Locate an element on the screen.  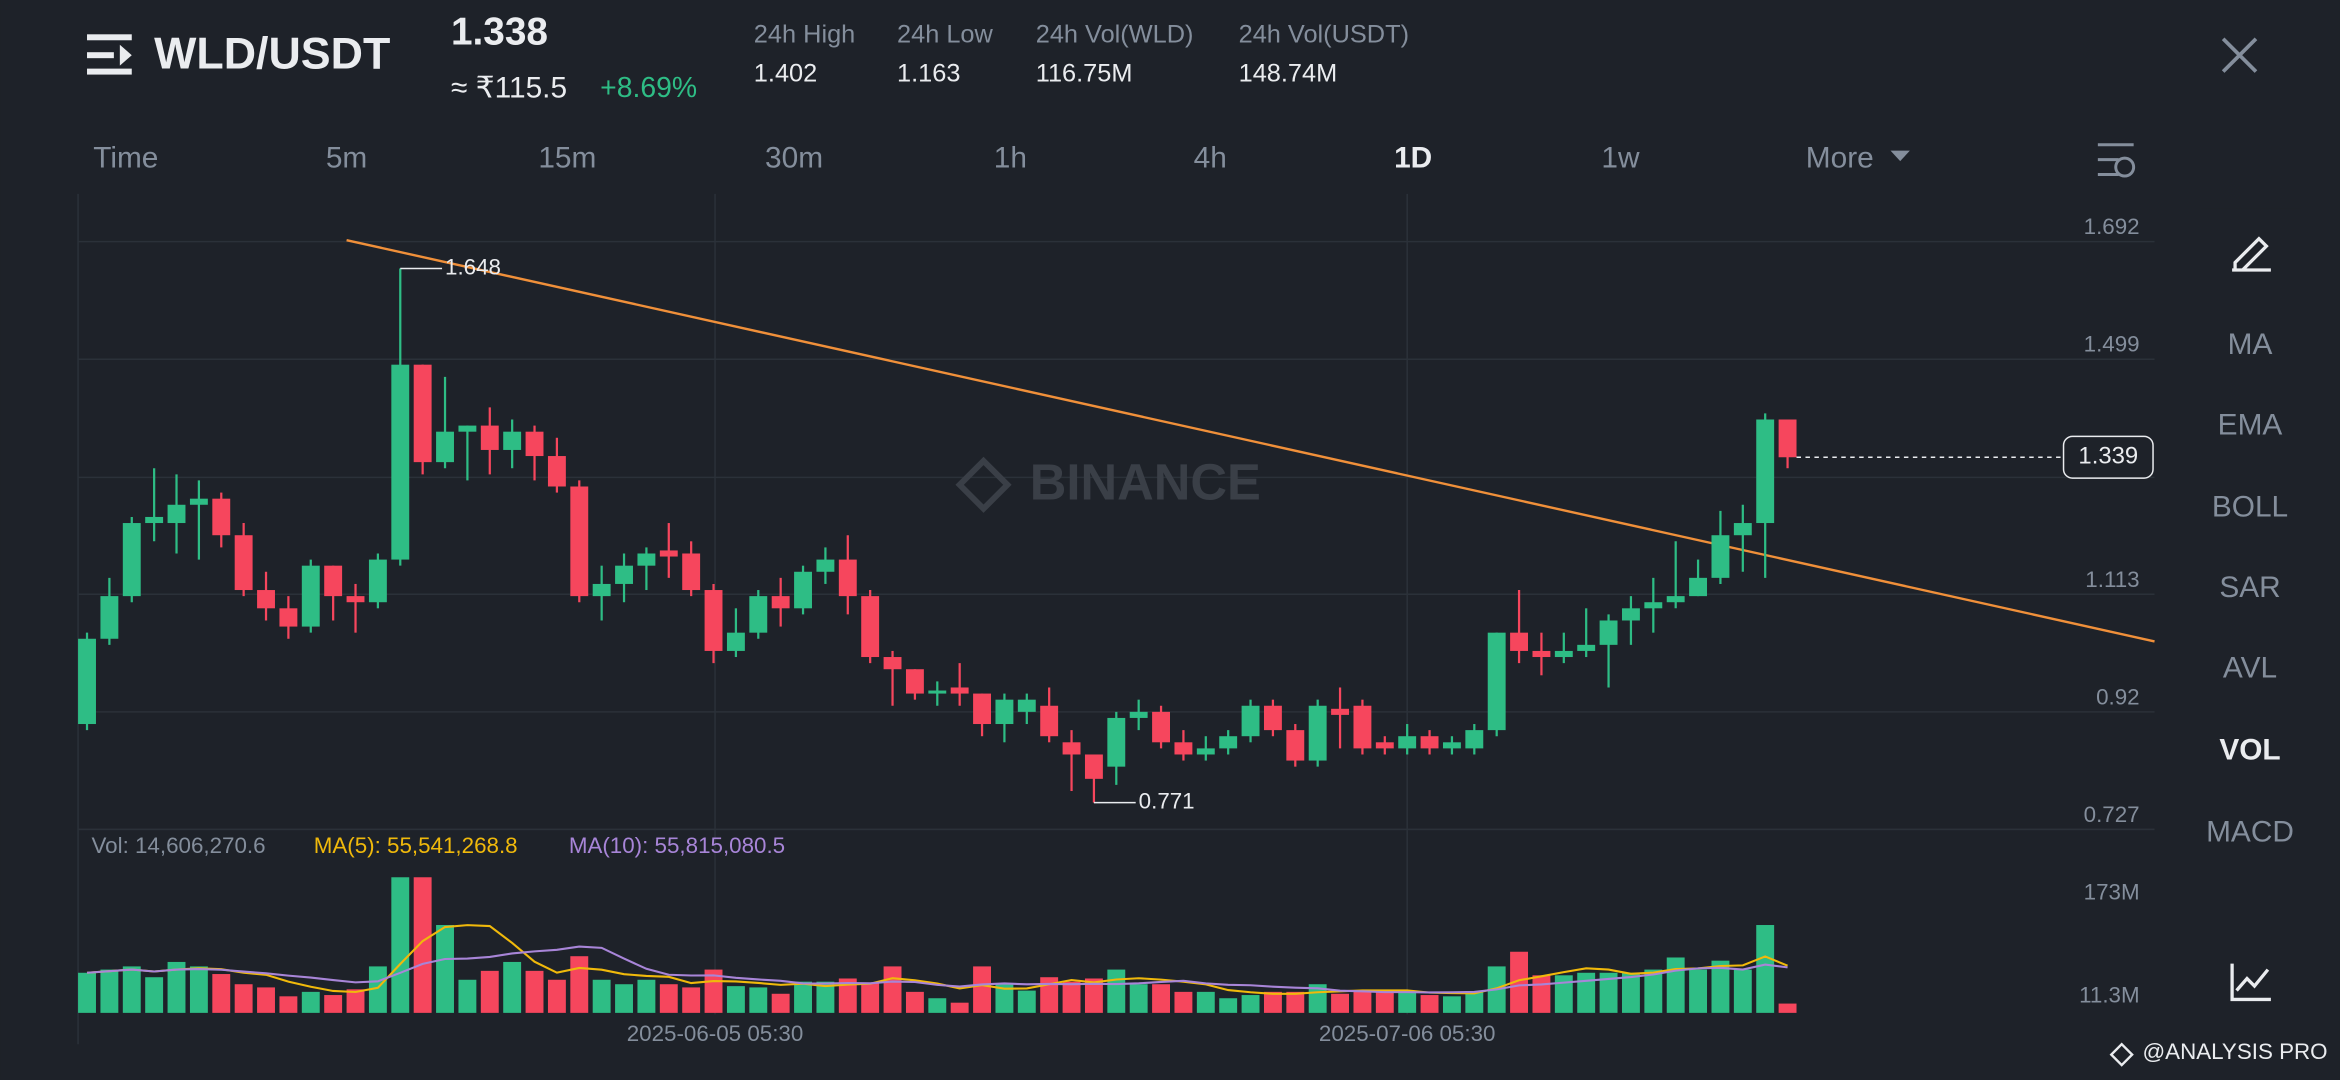
y-tick-label: 0.727 is located at coordinates (2112, 814).